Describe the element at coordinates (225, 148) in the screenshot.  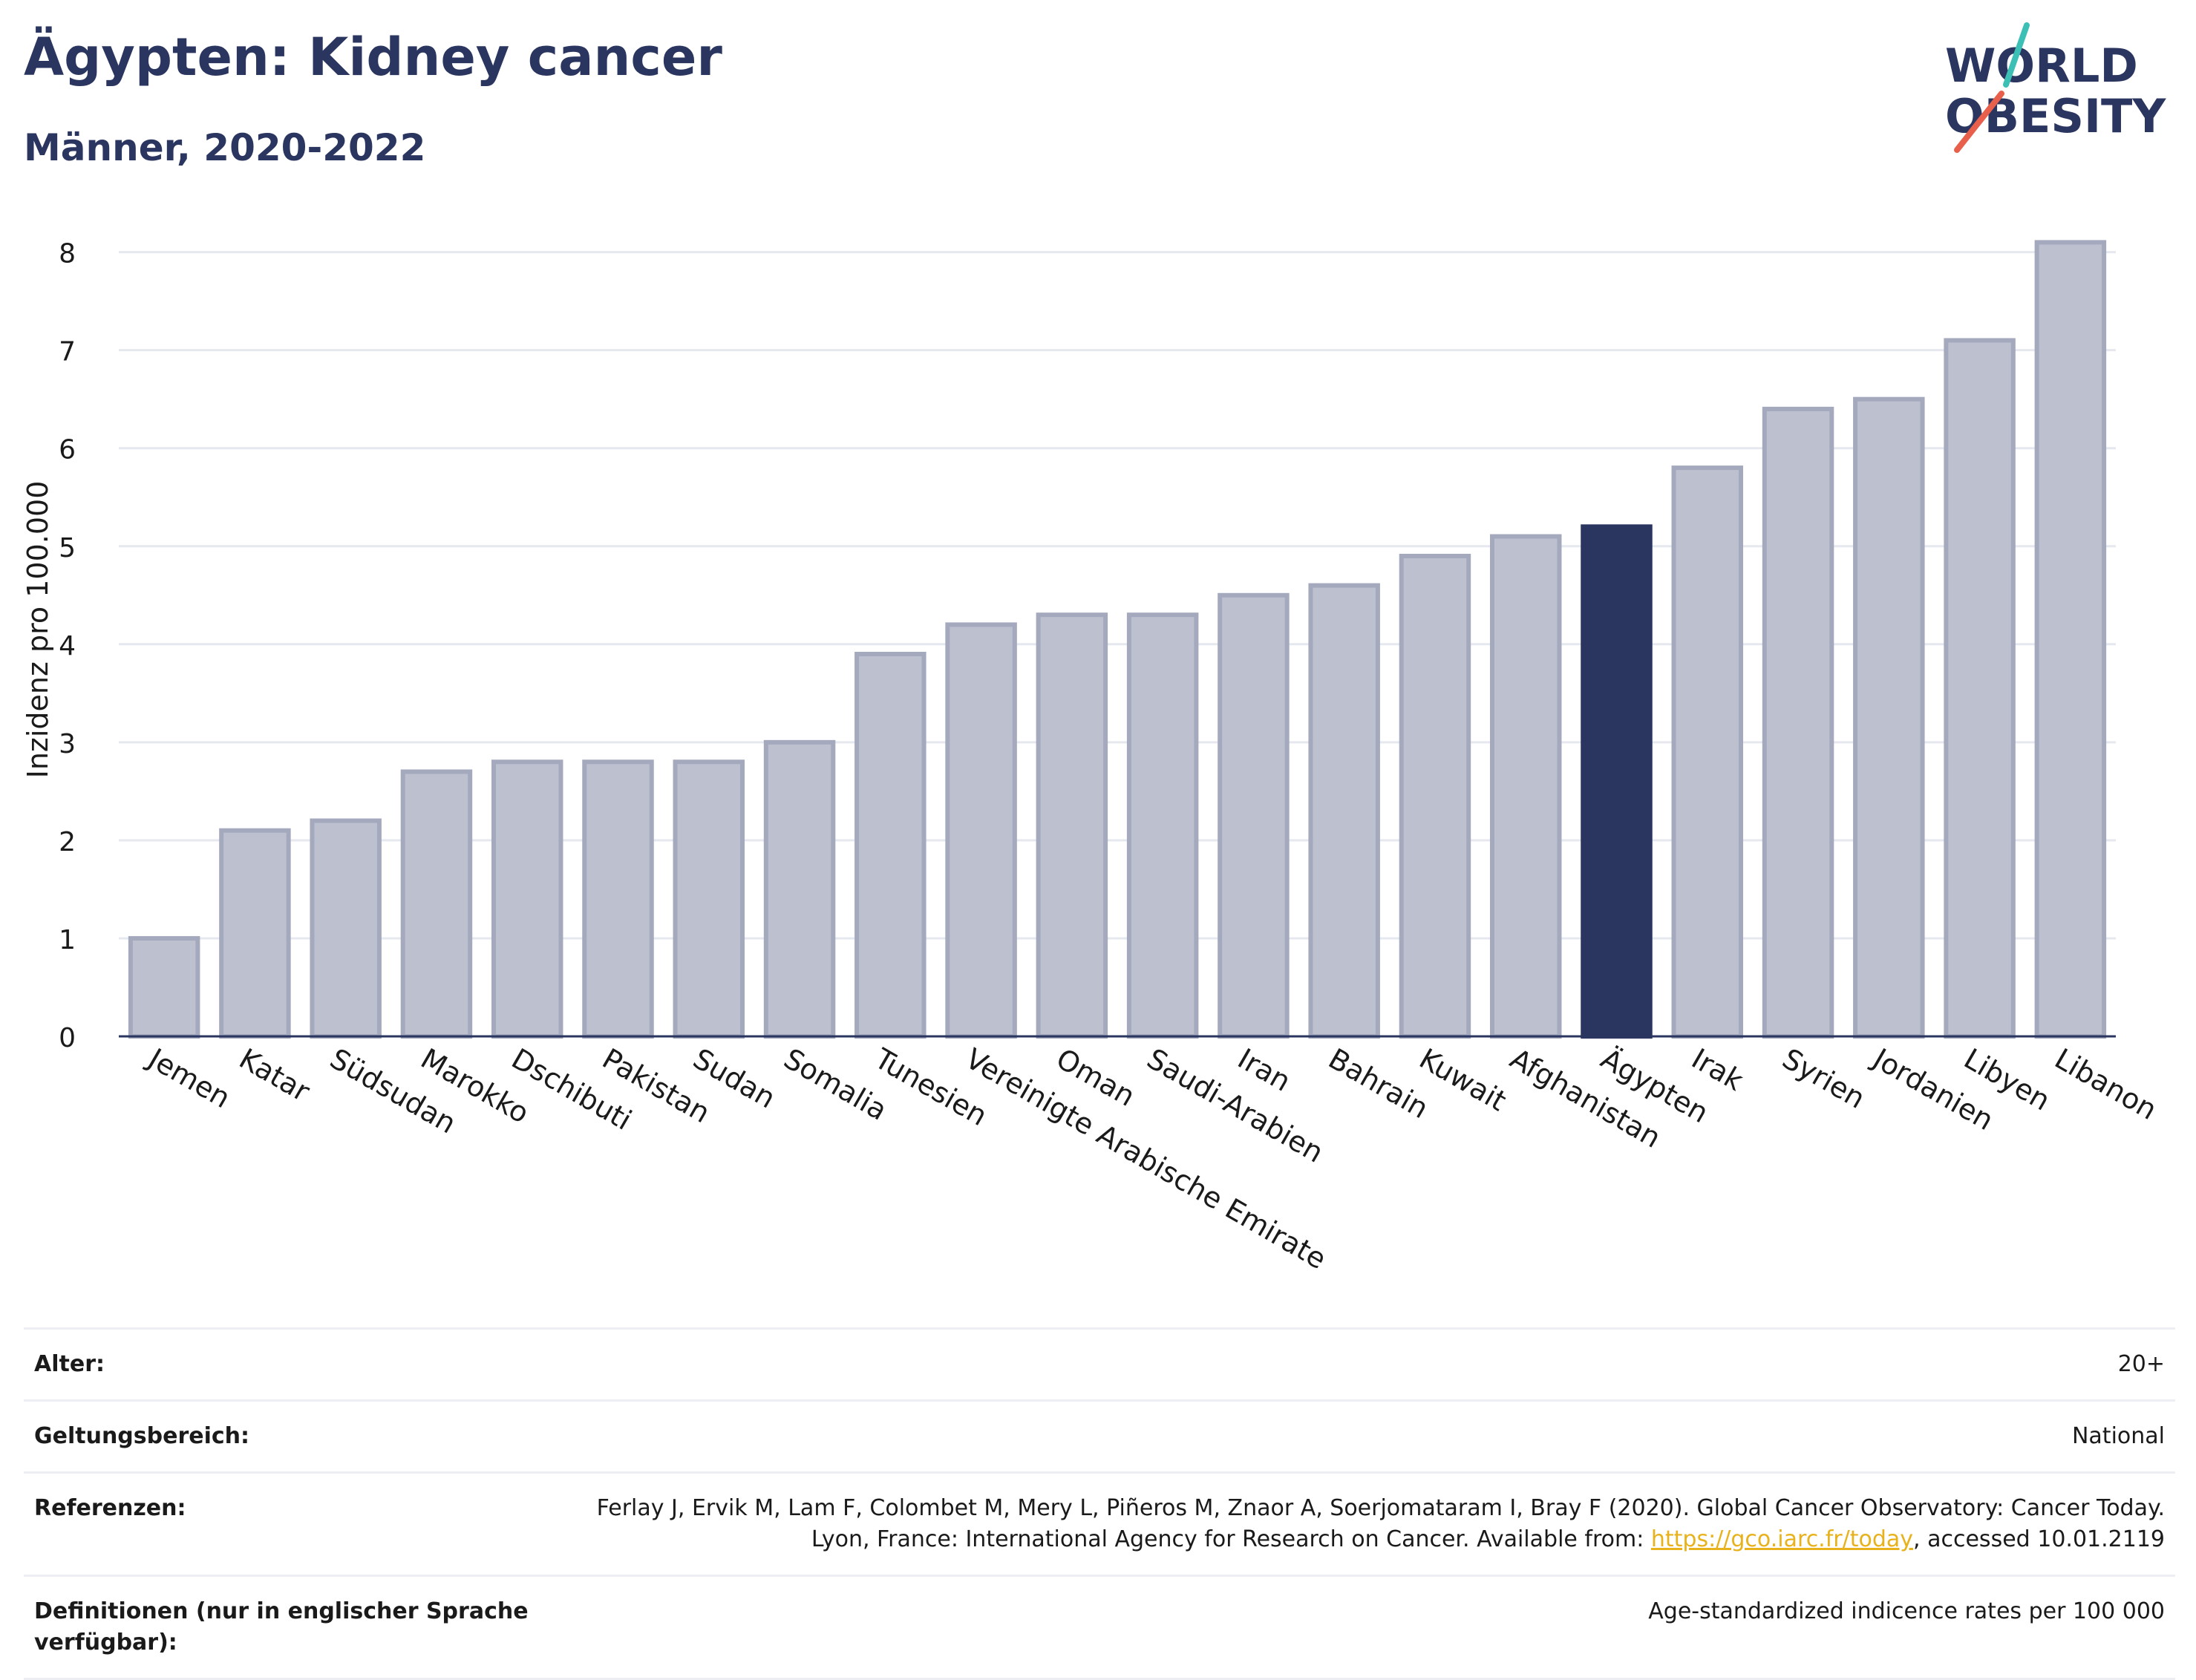
I see `chart-subtitle: Männer, 2020-2022` at that location.